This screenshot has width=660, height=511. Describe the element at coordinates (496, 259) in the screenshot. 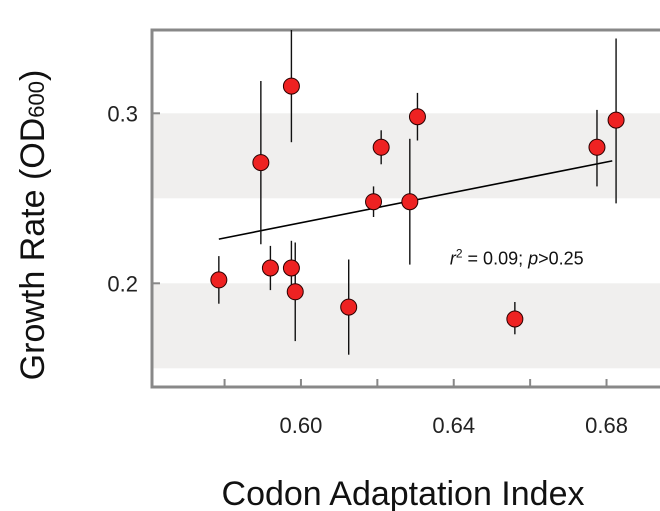

I see `r-value: = 0.09;` at that location.